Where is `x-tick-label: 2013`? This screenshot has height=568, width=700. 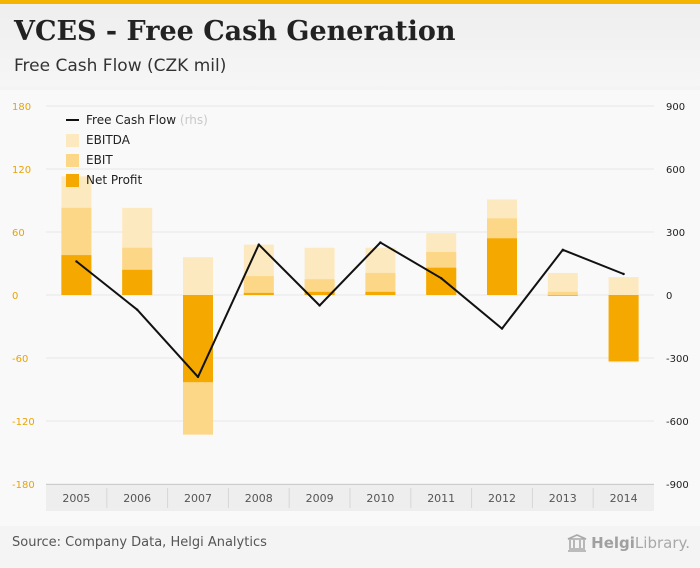
x-tick-label: 2013 is located at coordinates (563, 498).